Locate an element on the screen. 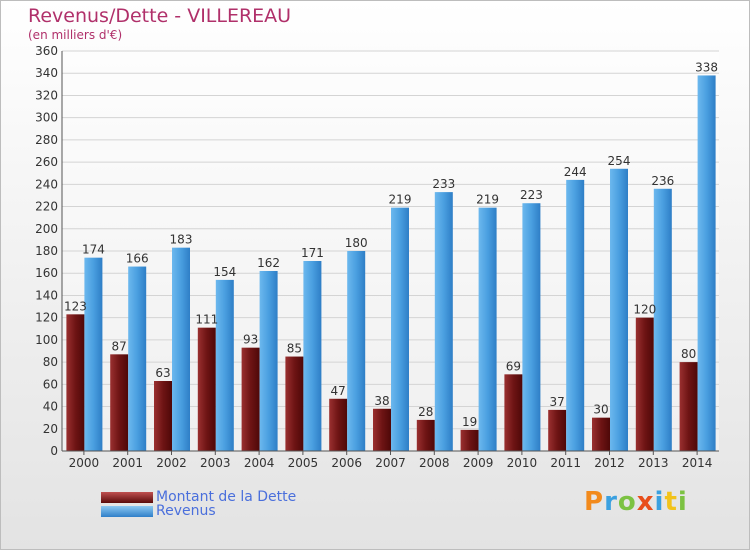 The image size is (750, 550). x-tick-label: 2005 is located at coordinates (303, 463).